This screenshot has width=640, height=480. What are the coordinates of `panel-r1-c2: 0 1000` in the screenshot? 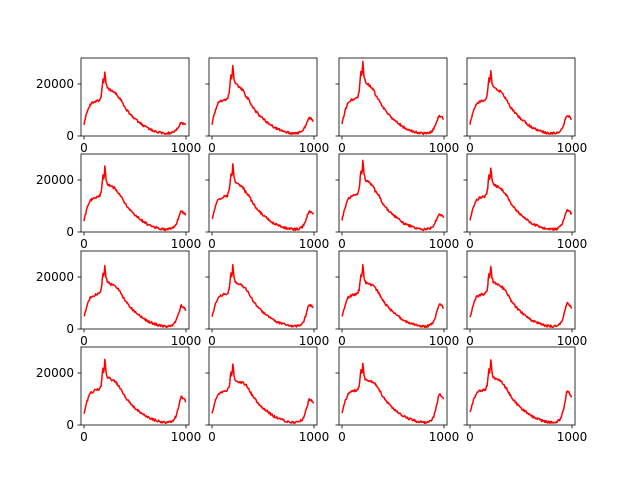 It's located at (397, 202).